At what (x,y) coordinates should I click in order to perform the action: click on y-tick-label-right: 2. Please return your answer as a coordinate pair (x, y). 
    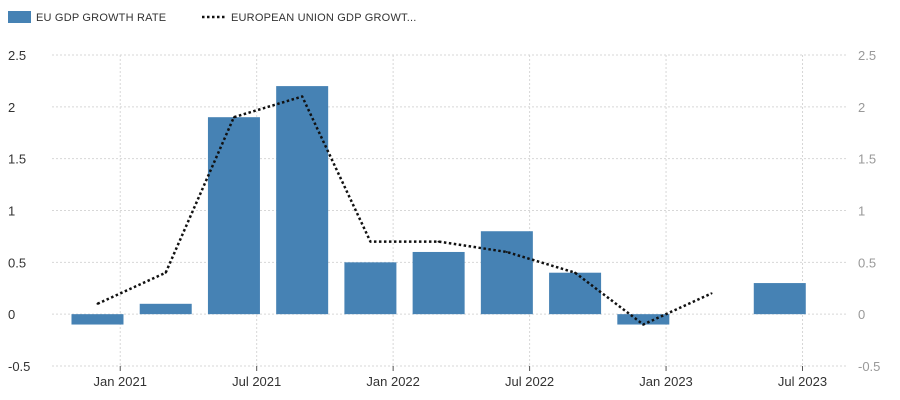
    Looking at the image, I should click on (861, 107).